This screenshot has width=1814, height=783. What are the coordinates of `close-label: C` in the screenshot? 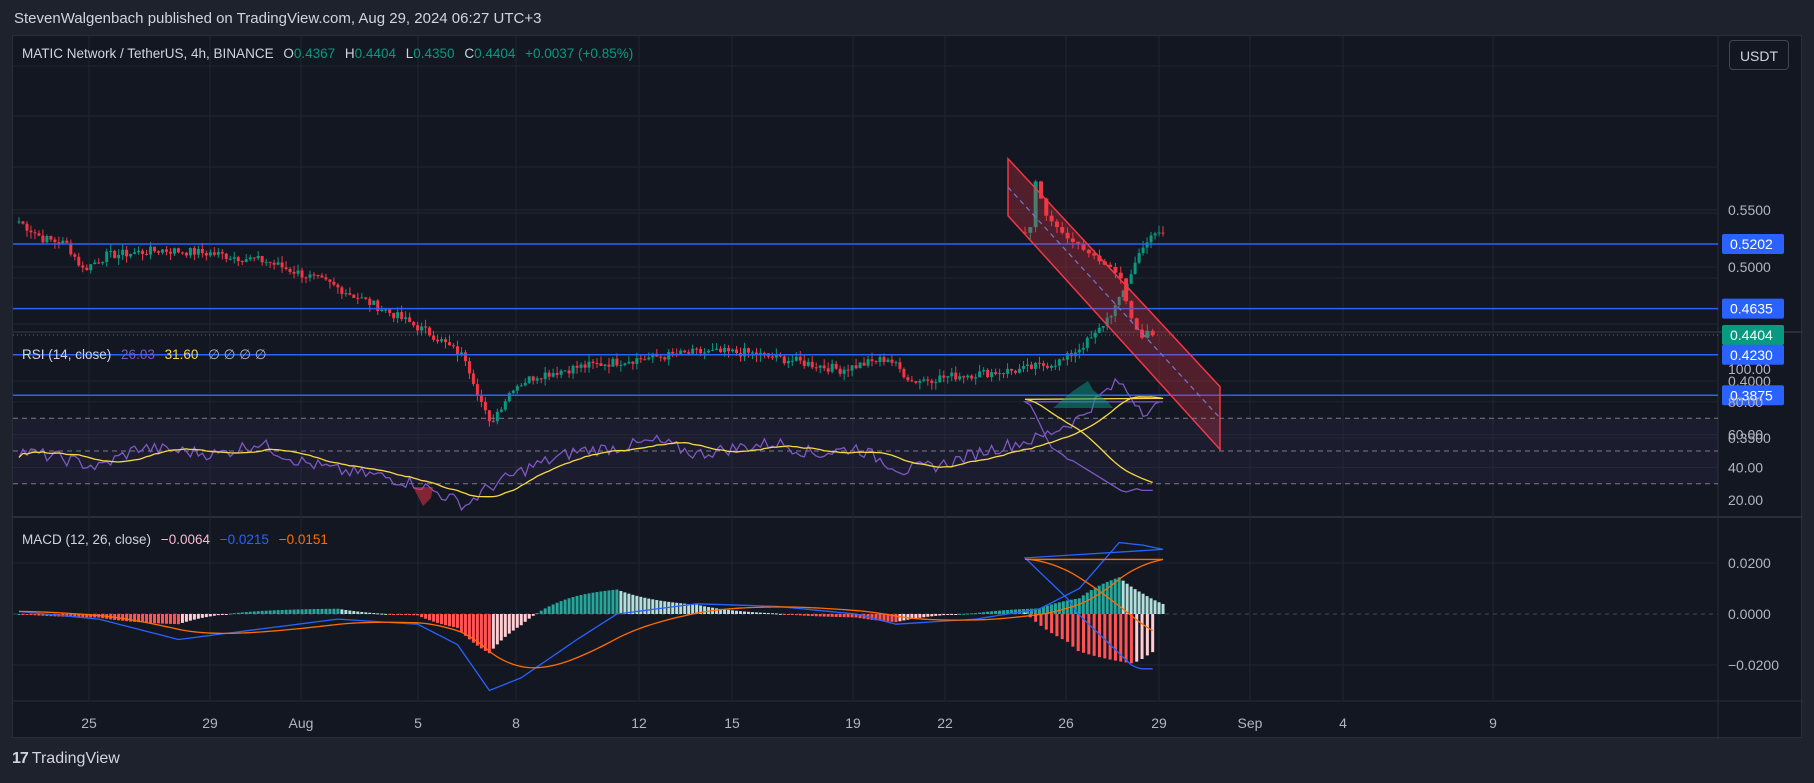 It's located at (469, 53).